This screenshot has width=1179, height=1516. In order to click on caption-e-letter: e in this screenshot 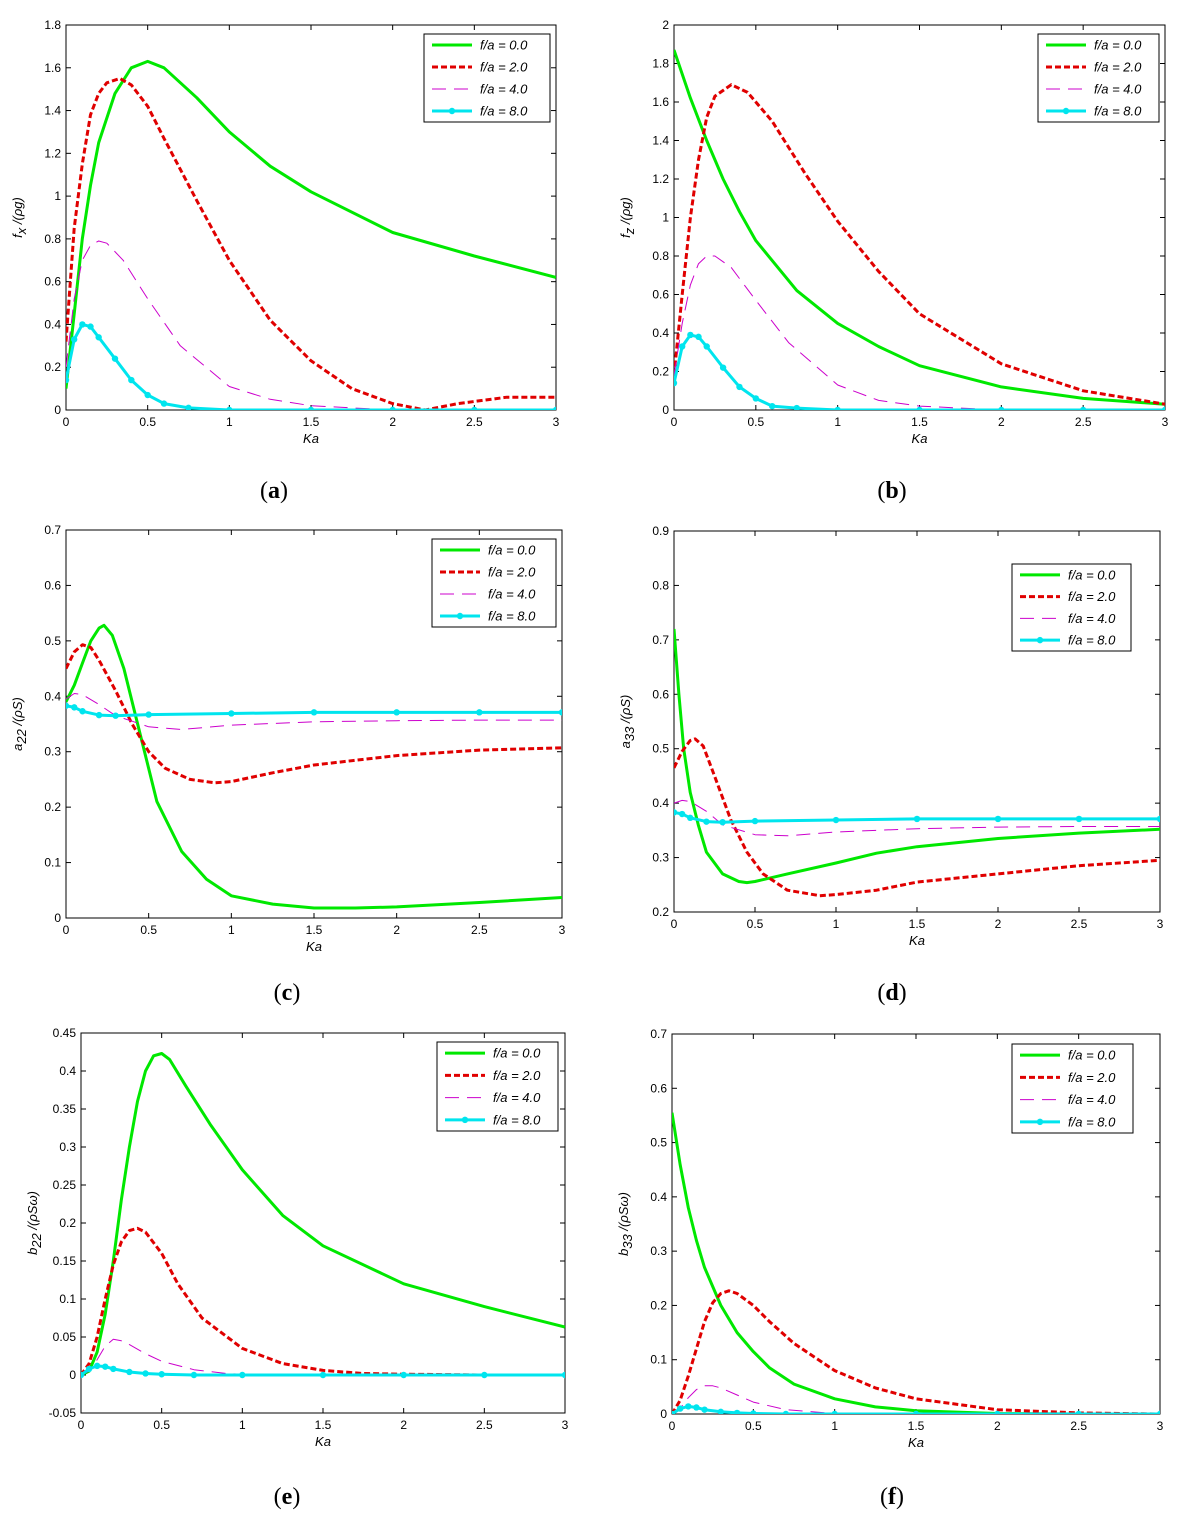, I will do `click(287, 1497)`.